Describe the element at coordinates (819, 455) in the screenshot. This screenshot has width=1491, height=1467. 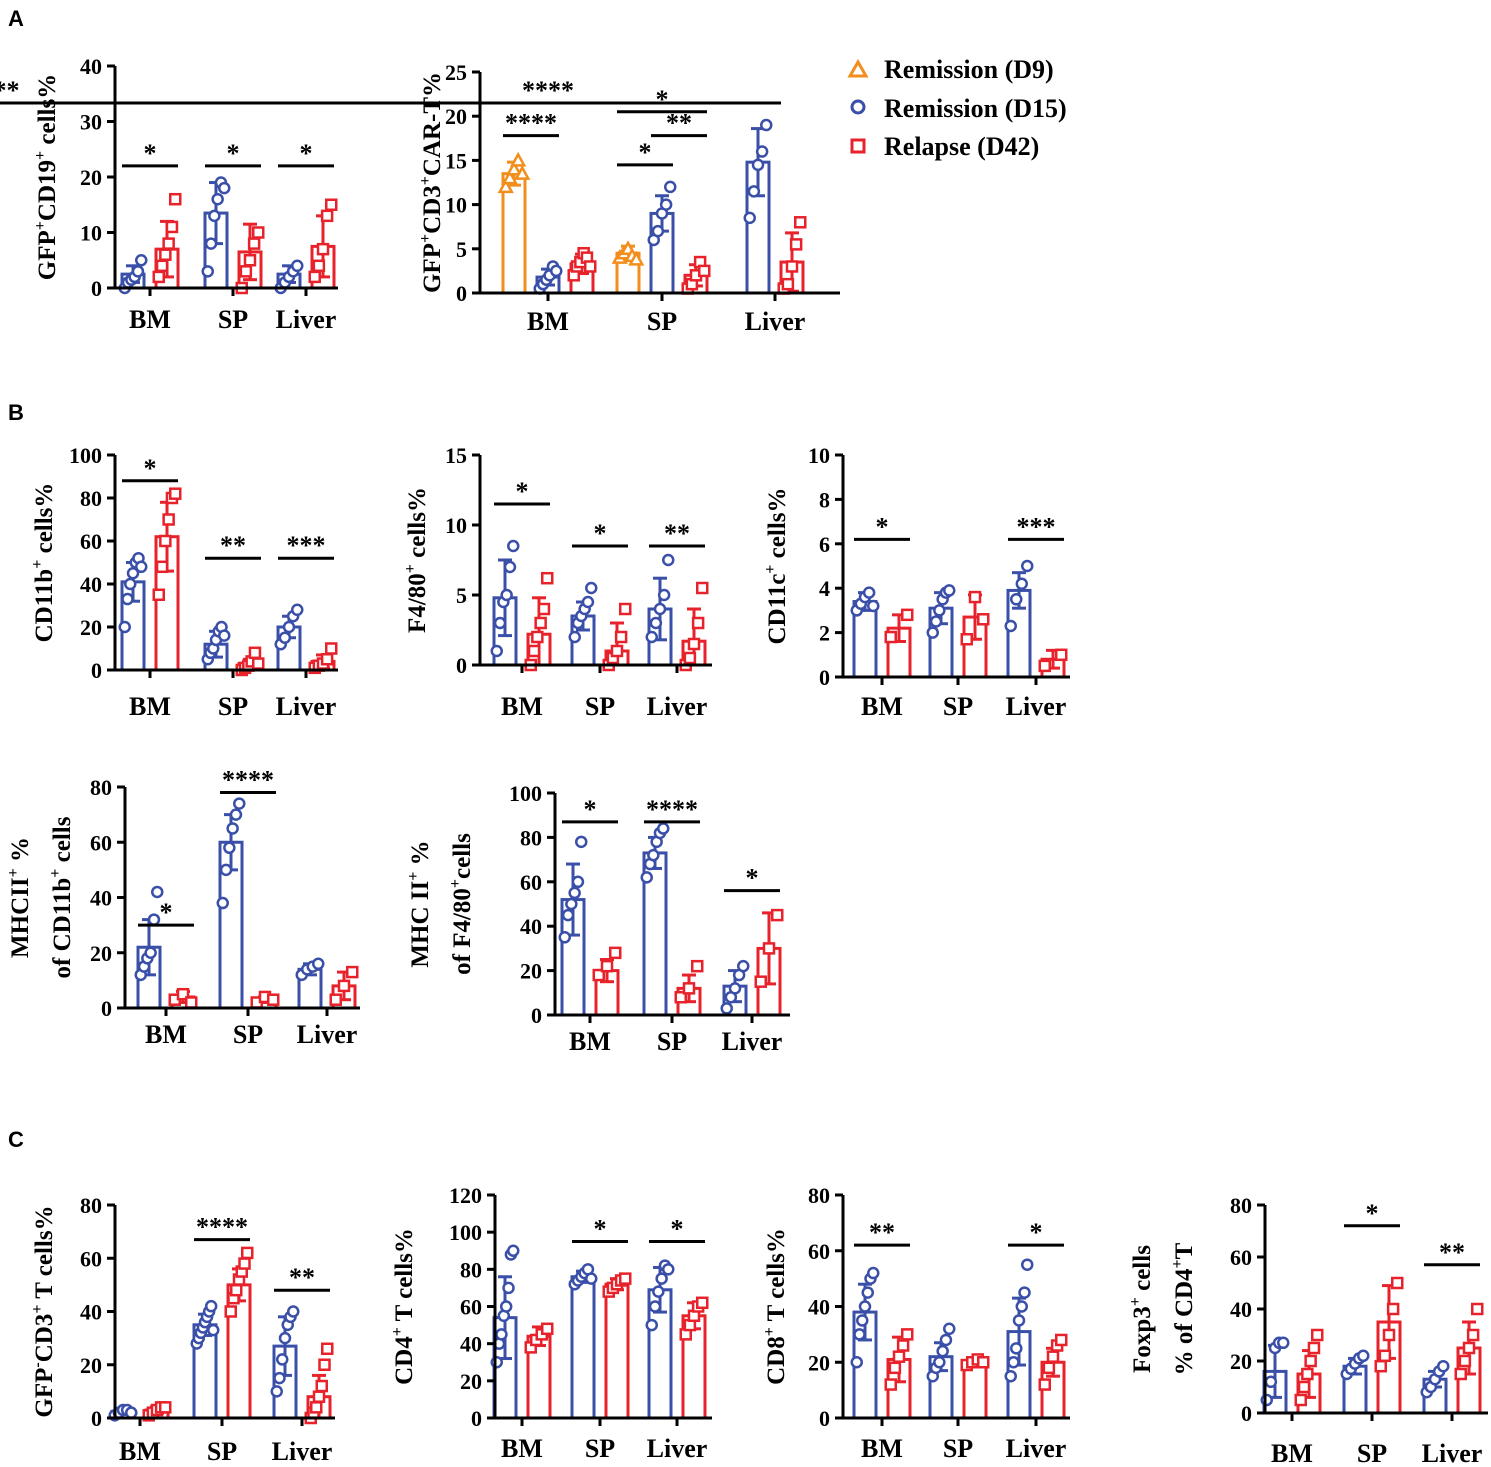
I see `y-tick-label: 10` at that location.